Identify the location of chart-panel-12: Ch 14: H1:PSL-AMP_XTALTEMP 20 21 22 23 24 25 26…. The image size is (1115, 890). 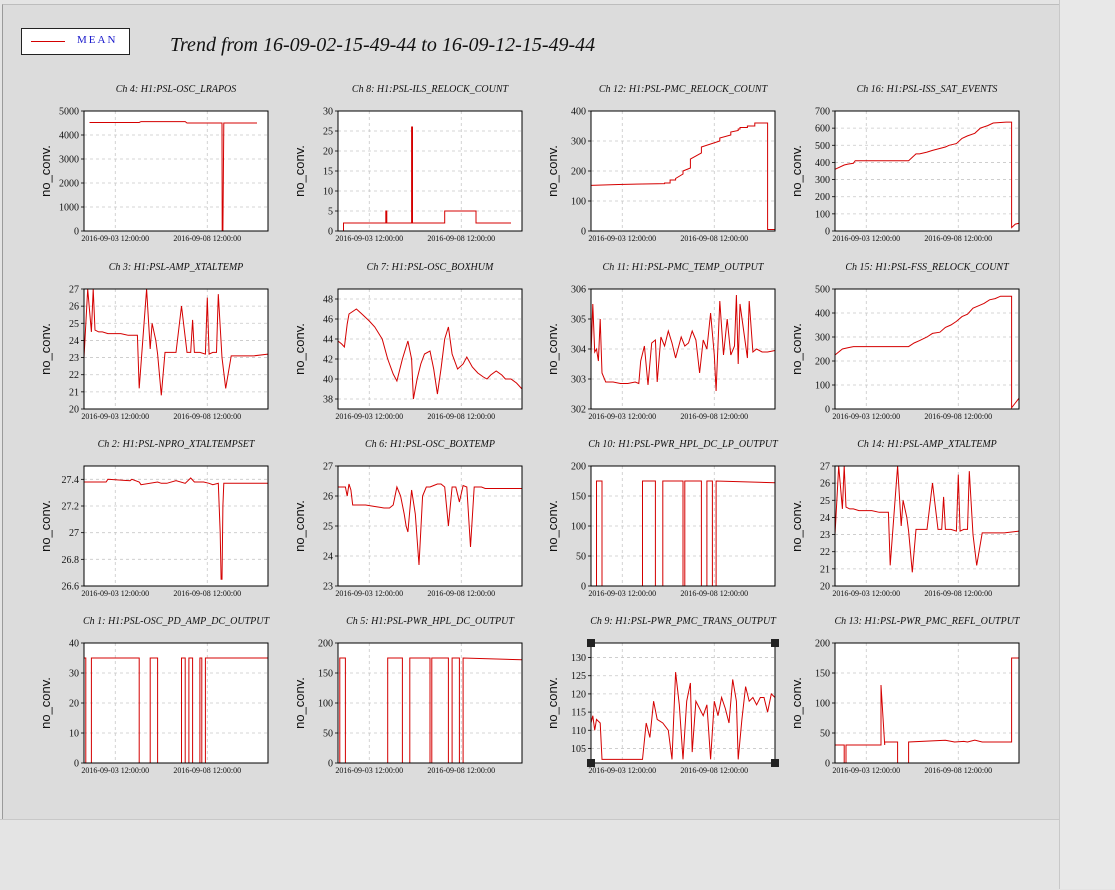
(904, 518).